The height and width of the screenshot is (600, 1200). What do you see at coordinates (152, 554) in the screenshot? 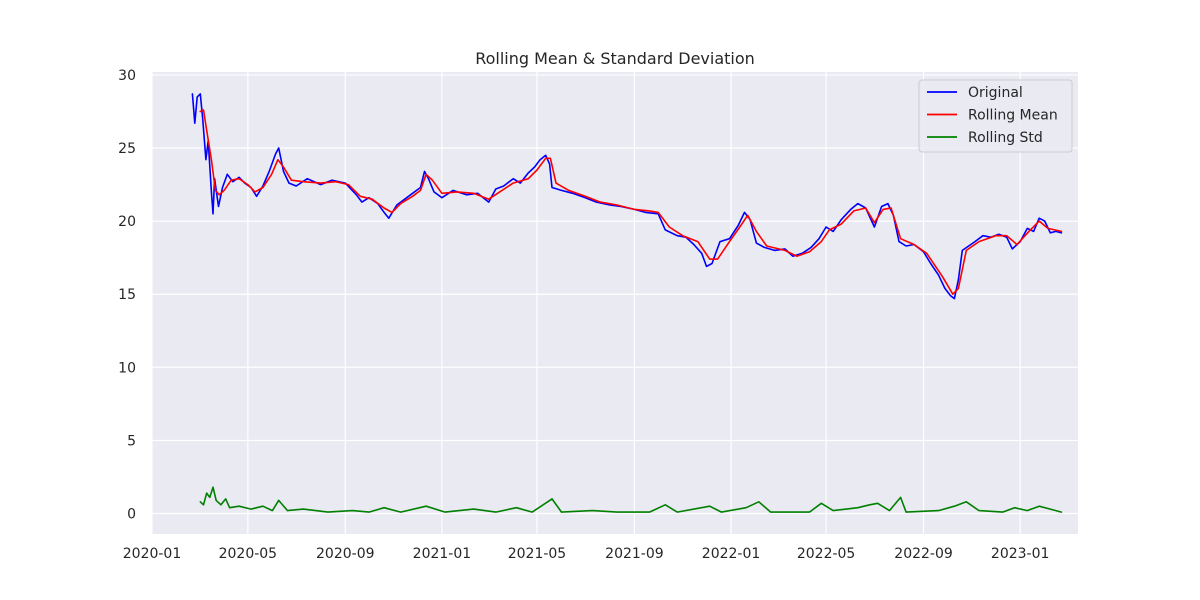
I see `x-tick-label: 2020-01` at bounding box center [152, 554].